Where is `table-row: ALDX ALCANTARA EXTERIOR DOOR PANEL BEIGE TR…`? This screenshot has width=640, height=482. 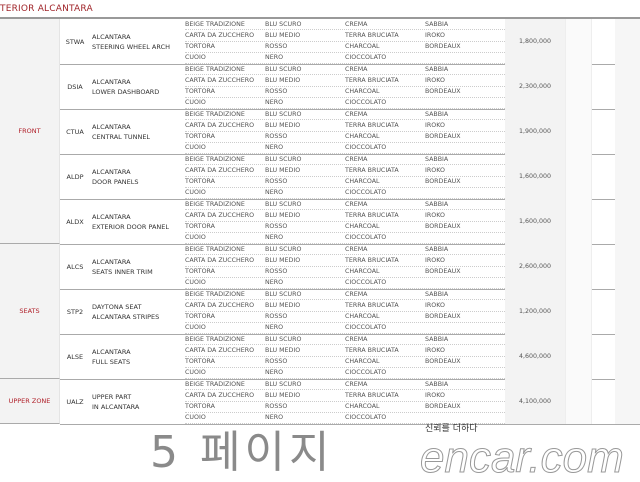
table-row: ALDX ALCANTARA EXTERIOR DOOR PANEL BEIGE TR… is located at coordinates (350, 222).